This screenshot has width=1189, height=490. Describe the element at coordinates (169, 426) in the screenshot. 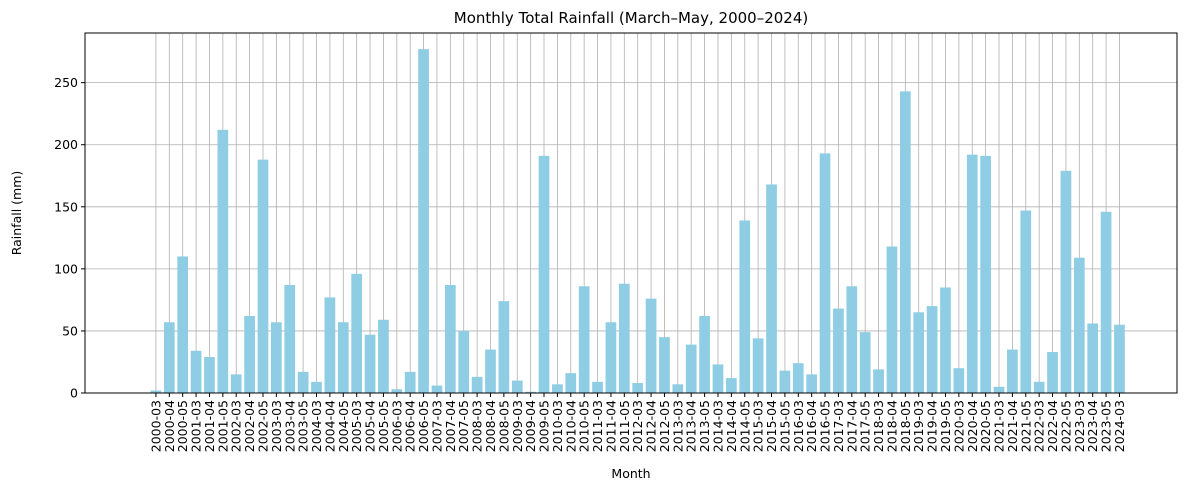

I see `x-tick-label-1: 2000-04` at that location.